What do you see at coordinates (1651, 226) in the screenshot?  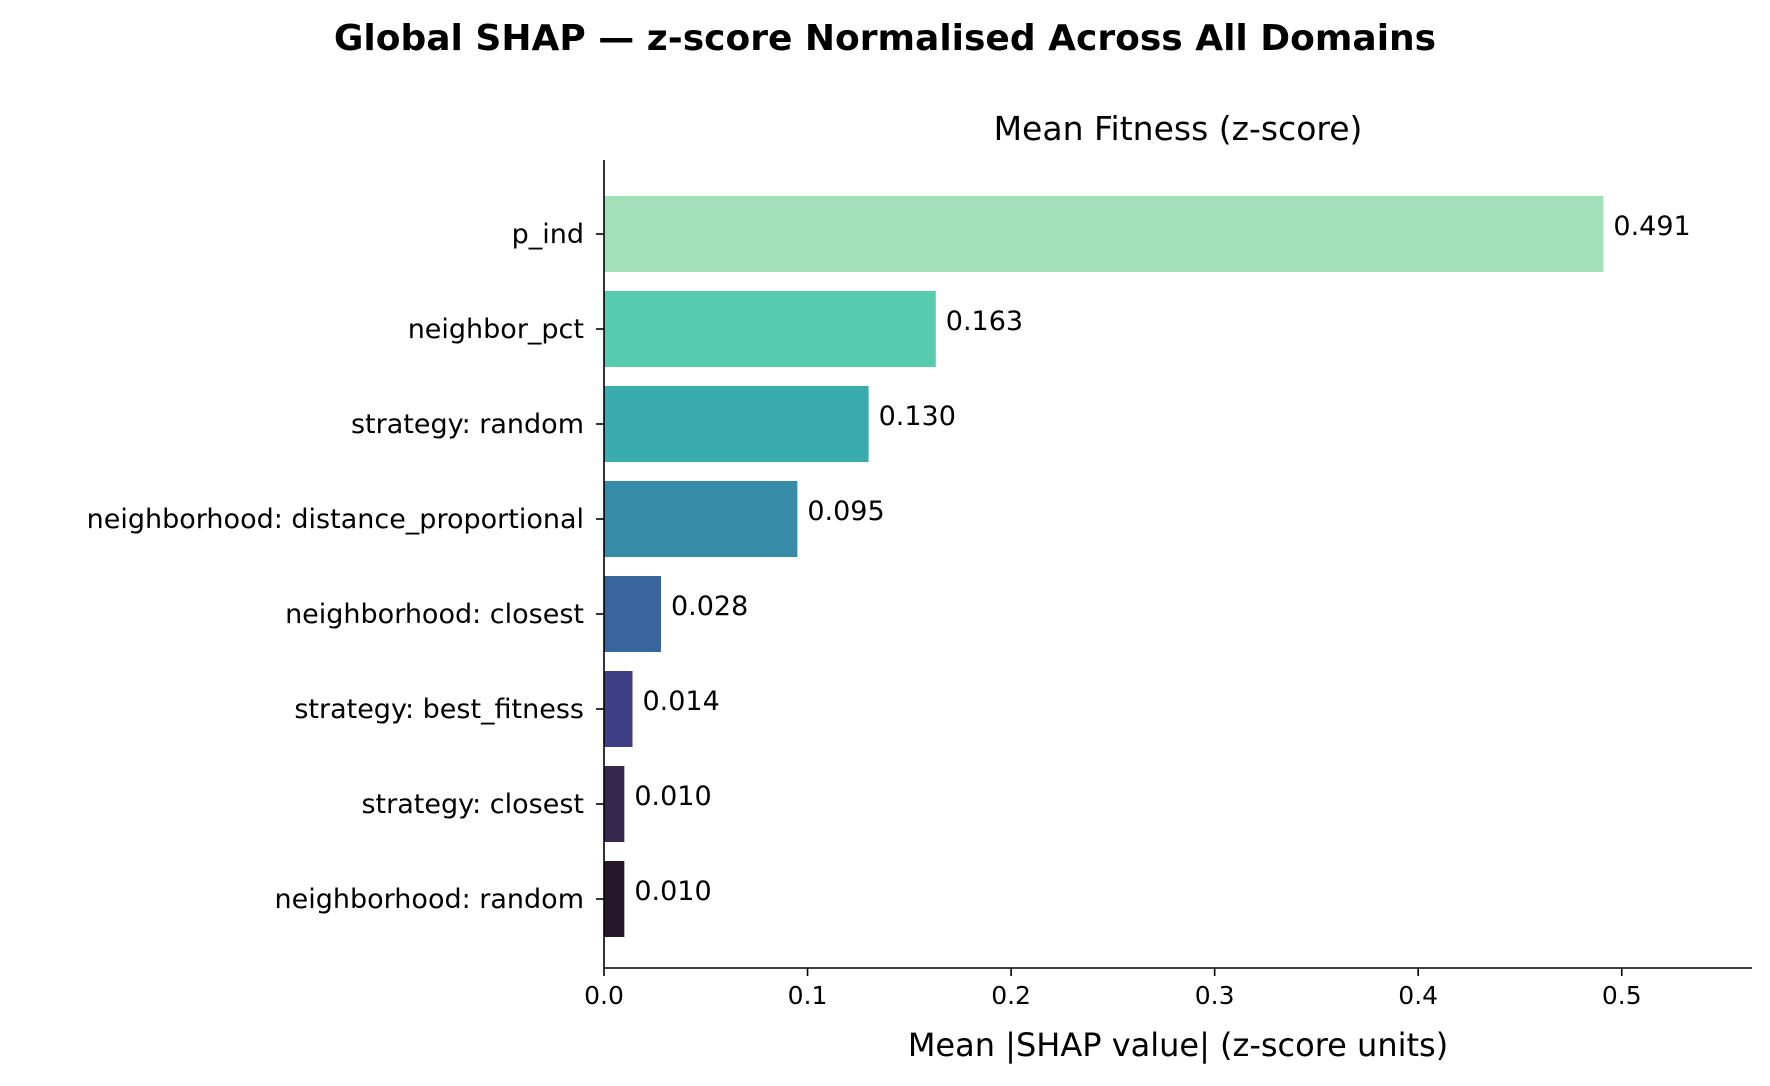 I see `value-label-1: 0.491` at bounding box center [1651, 226].